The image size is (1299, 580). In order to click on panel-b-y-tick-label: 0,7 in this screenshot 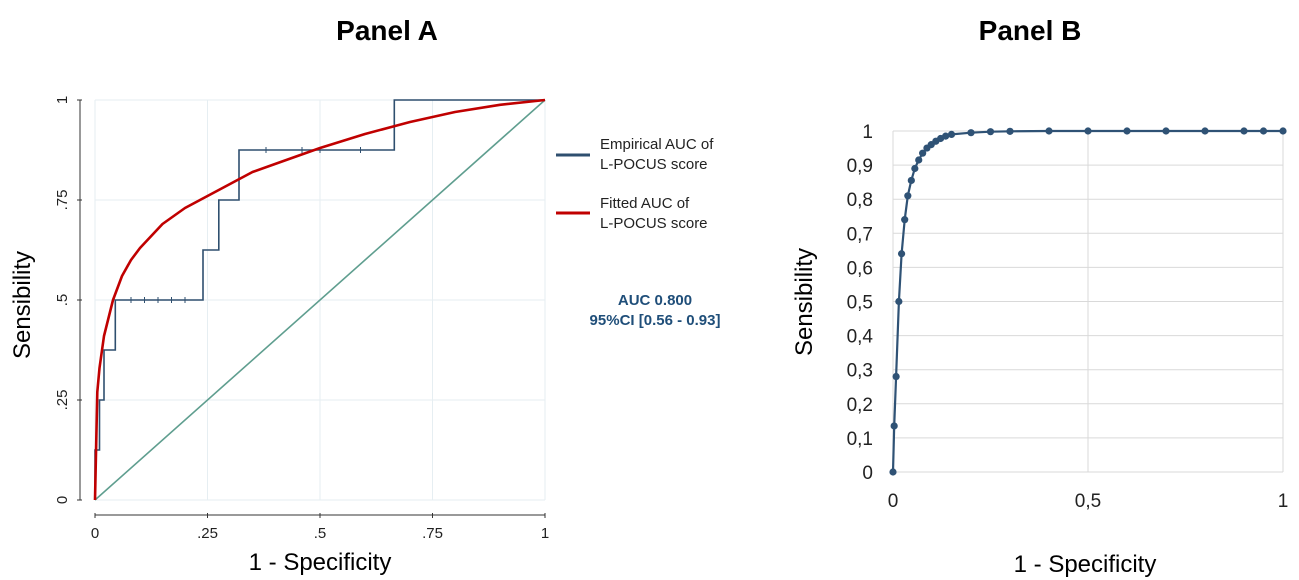, I will do `click(860, 234)`.